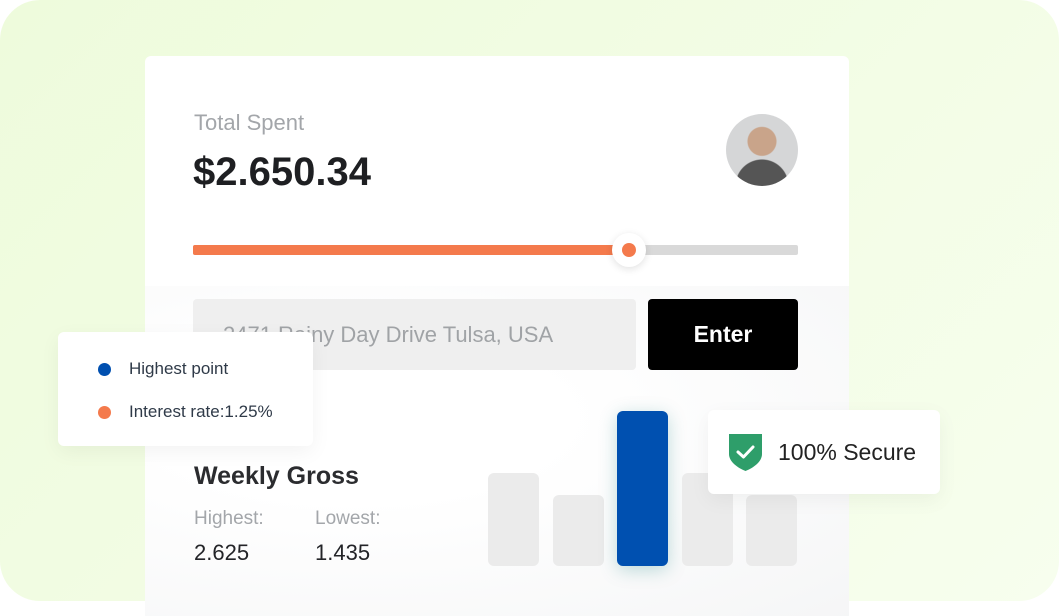 This screenshot has height=616, width=1059. I want to click on spending-slider, so click(495, 250).